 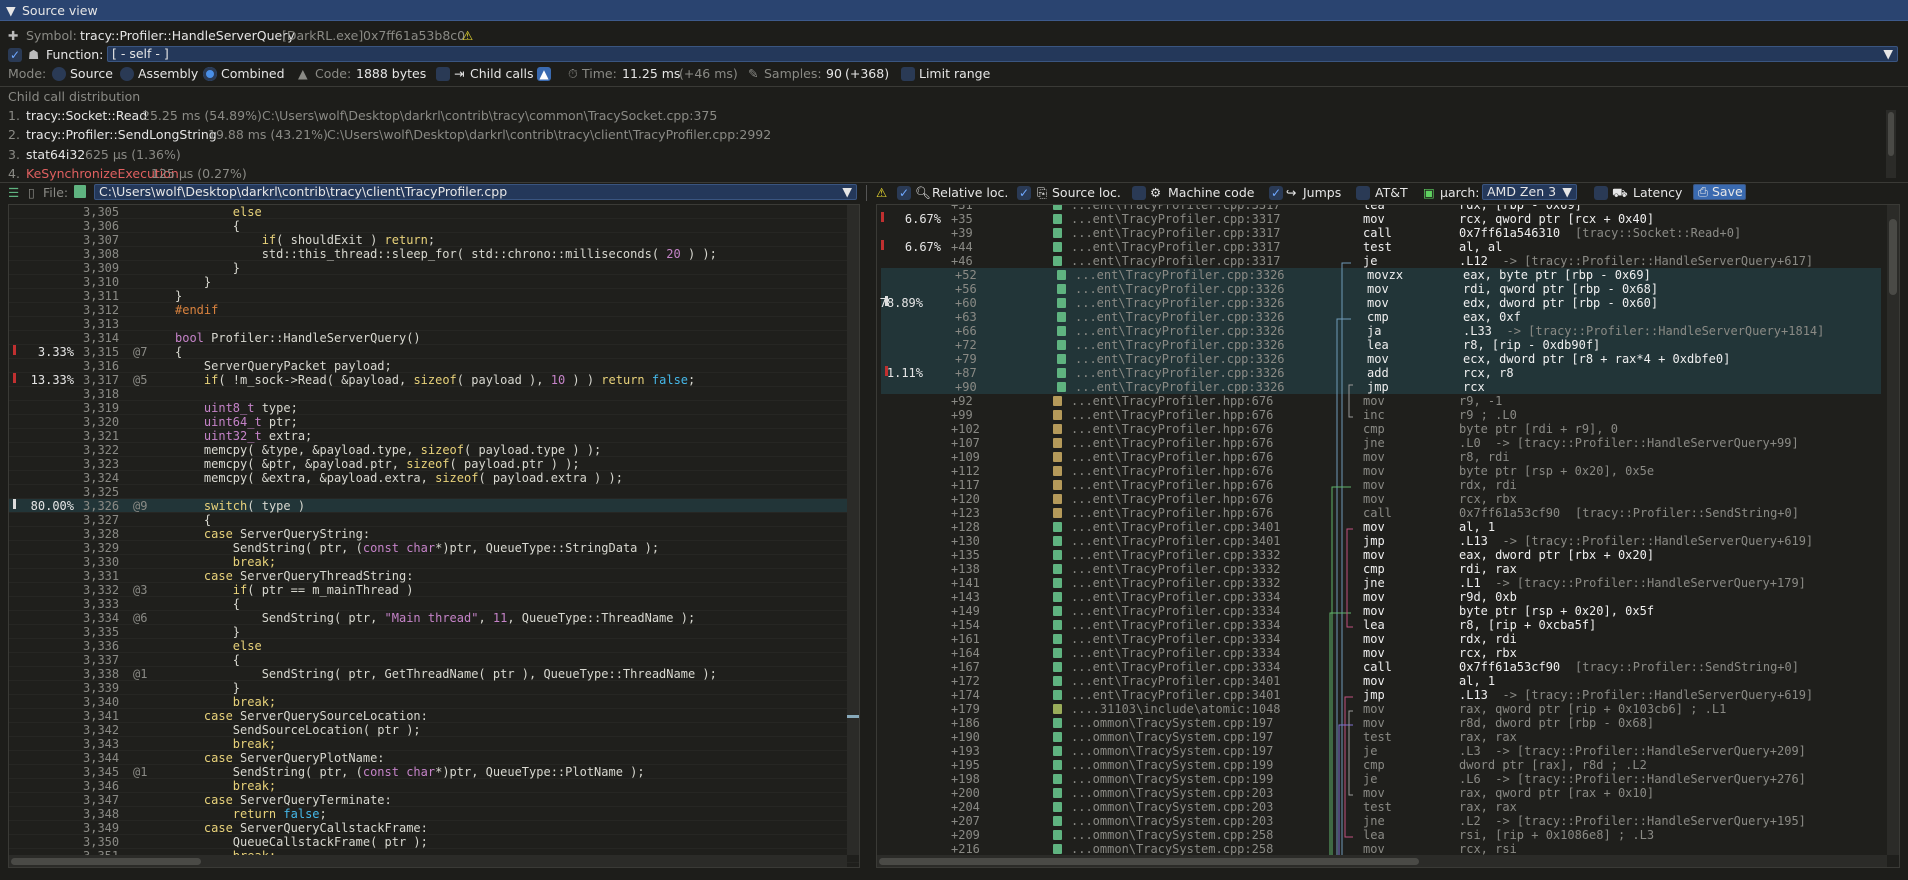 I want to click on source-line: 3,341 case ServerQuerySourceLocation:, so click(x=434, y=716).